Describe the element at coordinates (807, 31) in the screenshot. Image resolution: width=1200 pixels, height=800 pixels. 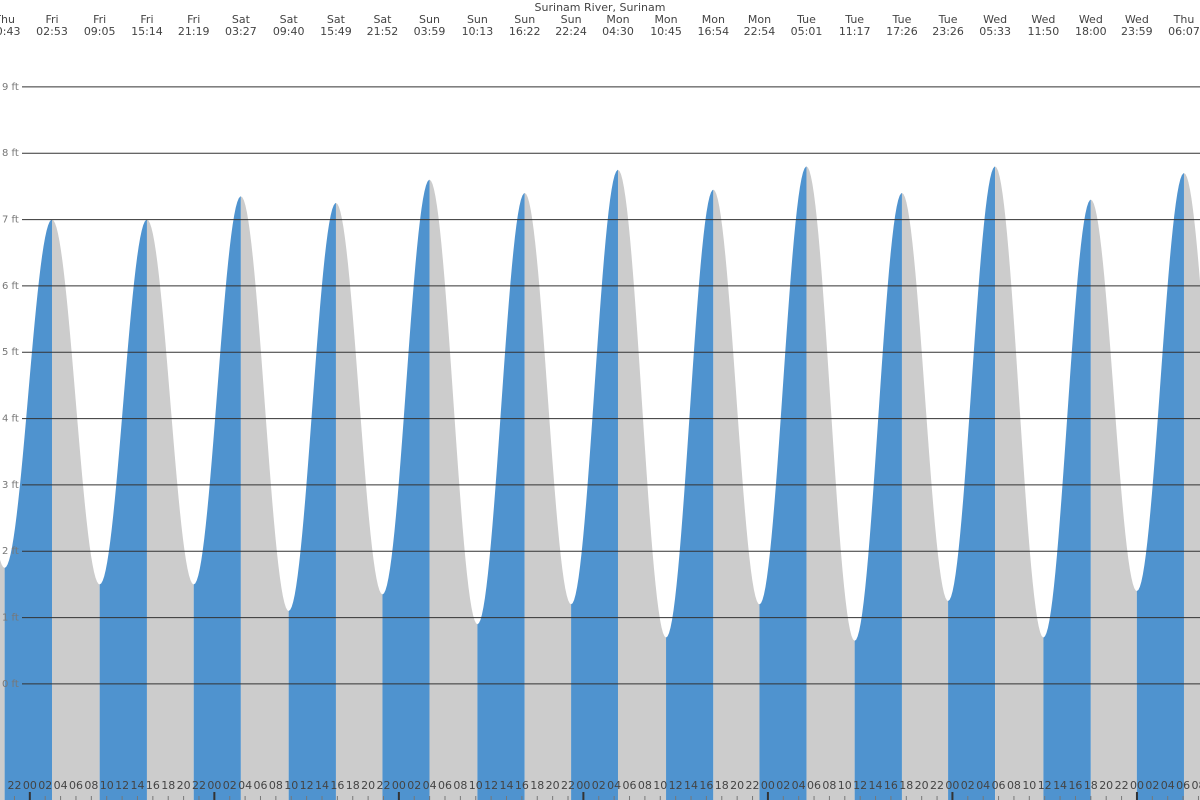
I see `extreme-time: 05:01` at that location.